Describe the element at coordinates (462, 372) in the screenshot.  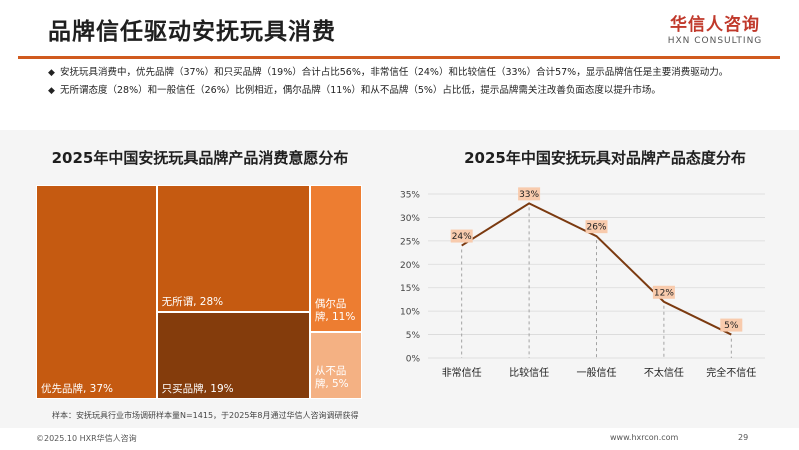
I see `x-tick-label: 非常信任` at that location.